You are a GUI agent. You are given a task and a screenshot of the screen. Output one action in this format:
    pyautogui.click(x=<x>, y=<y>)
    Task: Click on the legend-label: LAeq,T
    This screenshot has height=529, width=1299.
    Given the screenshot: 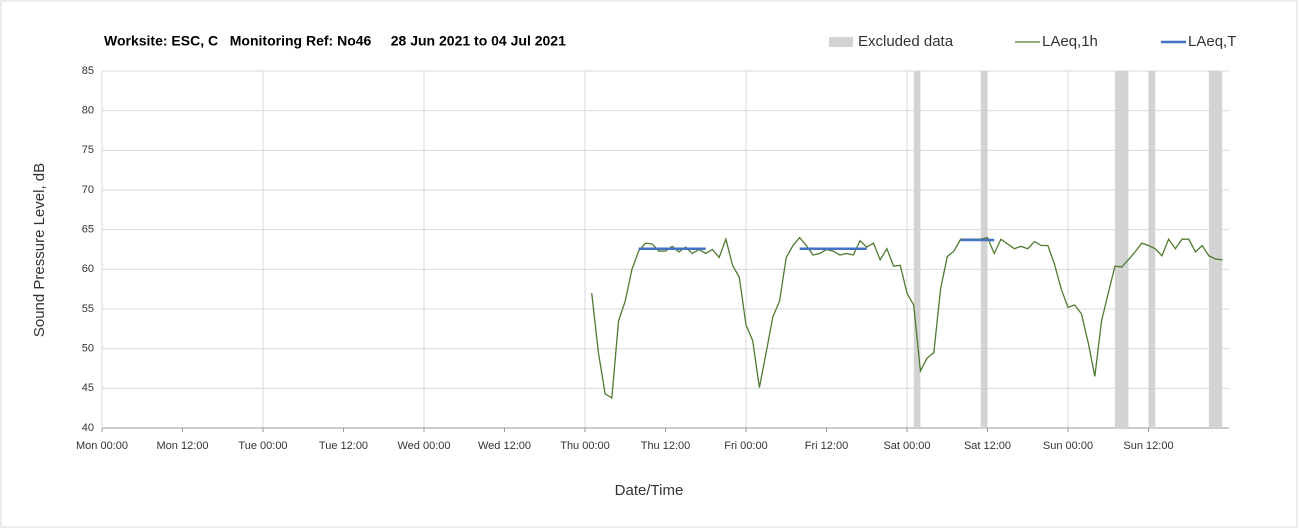 What is the action you would take?
    pyautogui.click(x=1212, y=41)
    